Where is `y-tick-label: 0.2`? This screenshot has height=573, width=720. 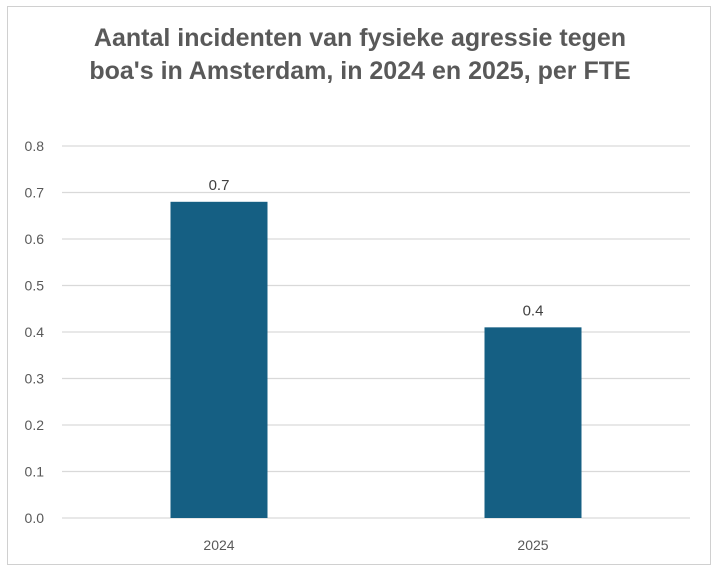 y-tick-label: 0.2 is located at coordinates (35, 425).